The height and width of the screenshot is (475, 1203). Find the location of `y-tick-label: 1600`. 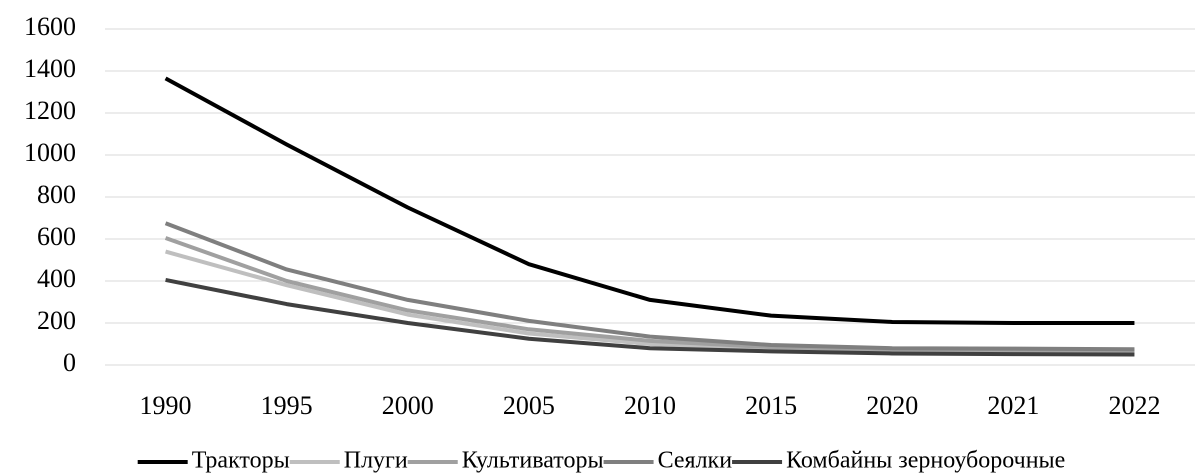

y-tick-label: 1600 is located at coordinates (50, 26).